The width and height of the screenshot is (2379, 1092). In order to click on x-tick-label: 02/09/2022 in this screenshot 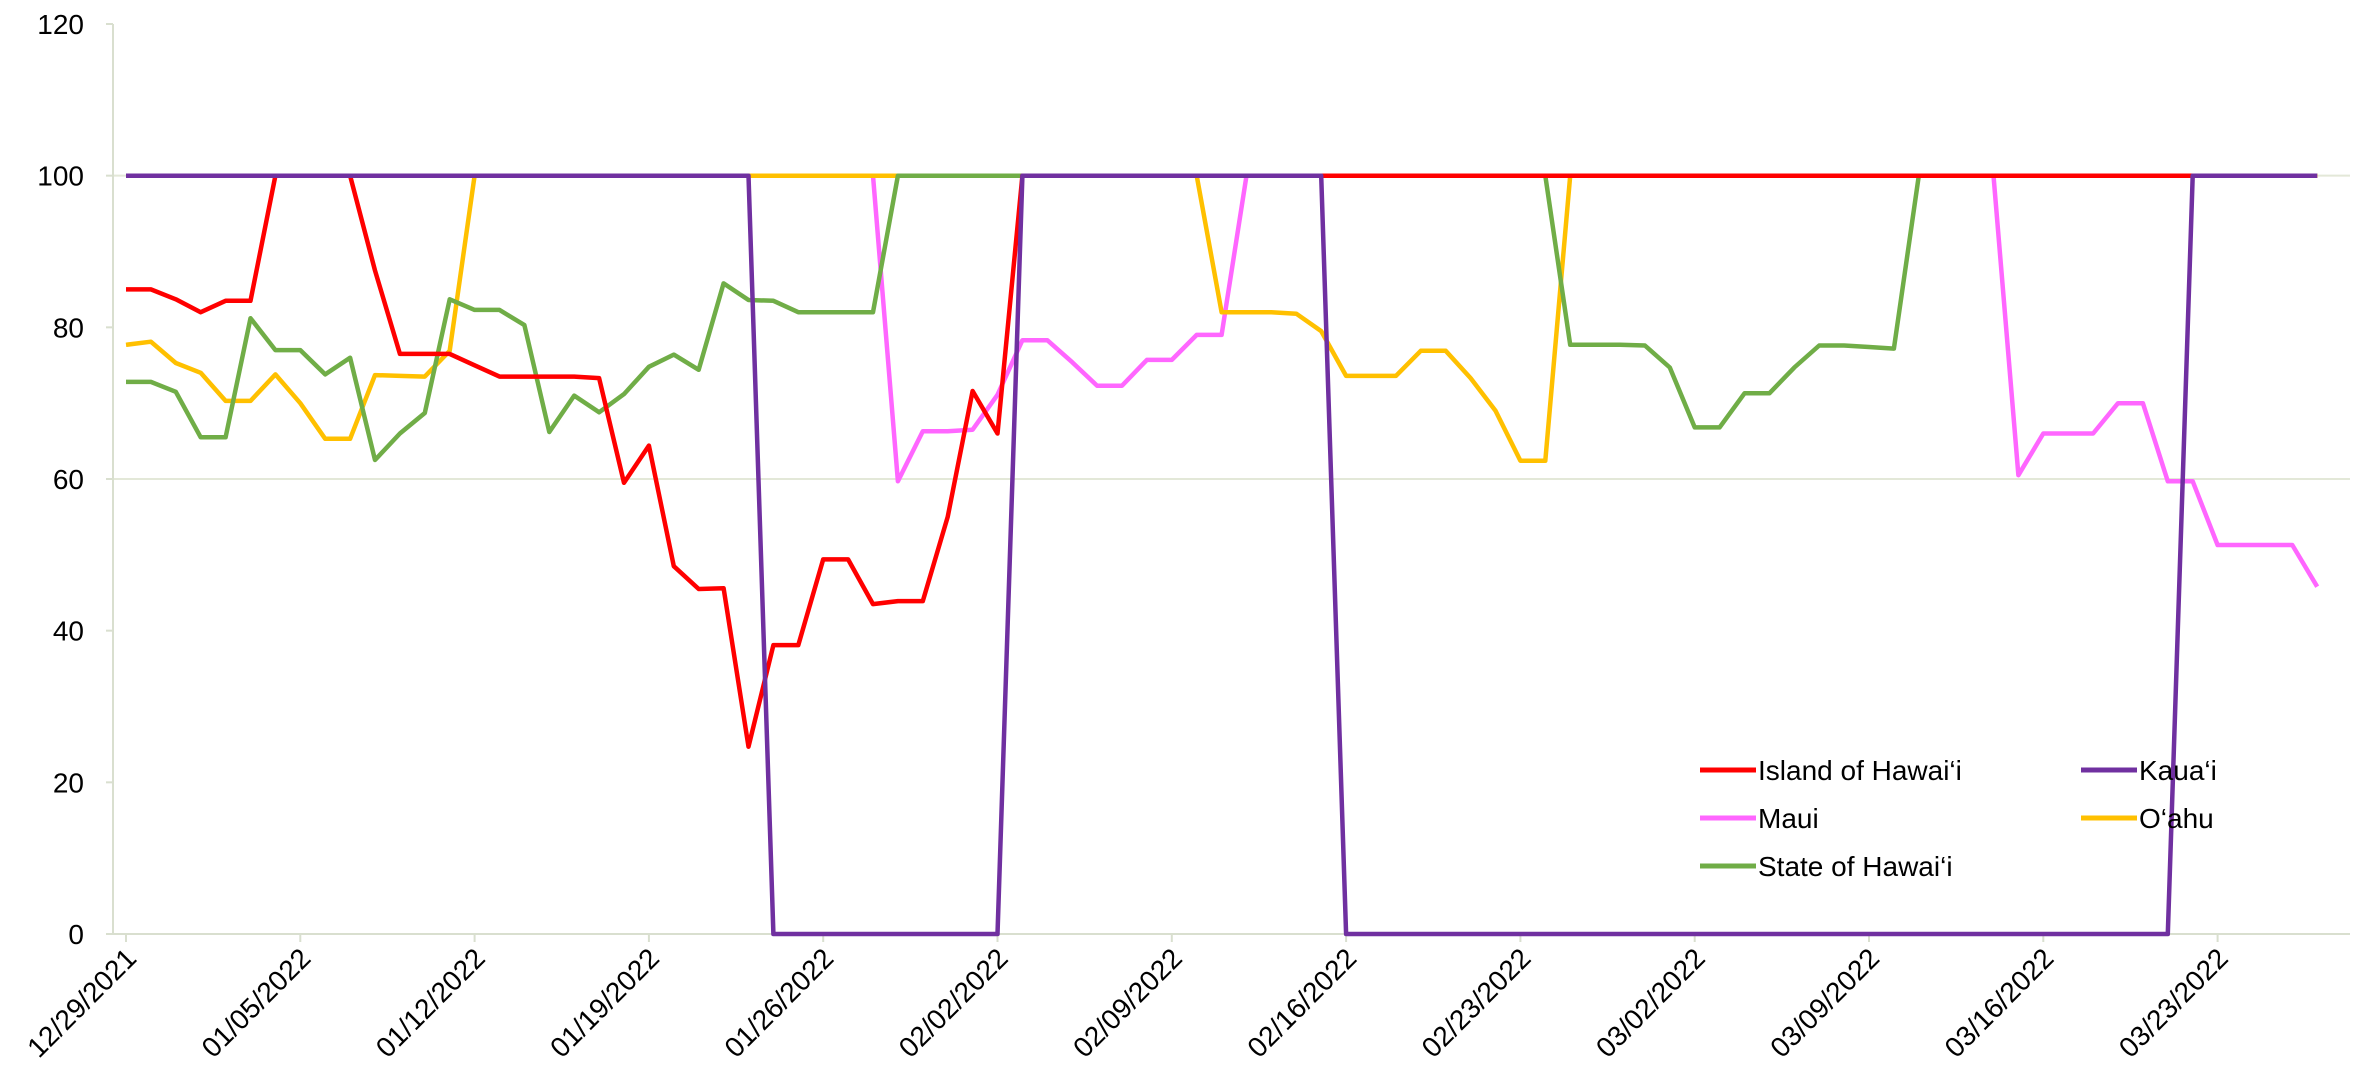, I will do `click(1127, 1002)`.